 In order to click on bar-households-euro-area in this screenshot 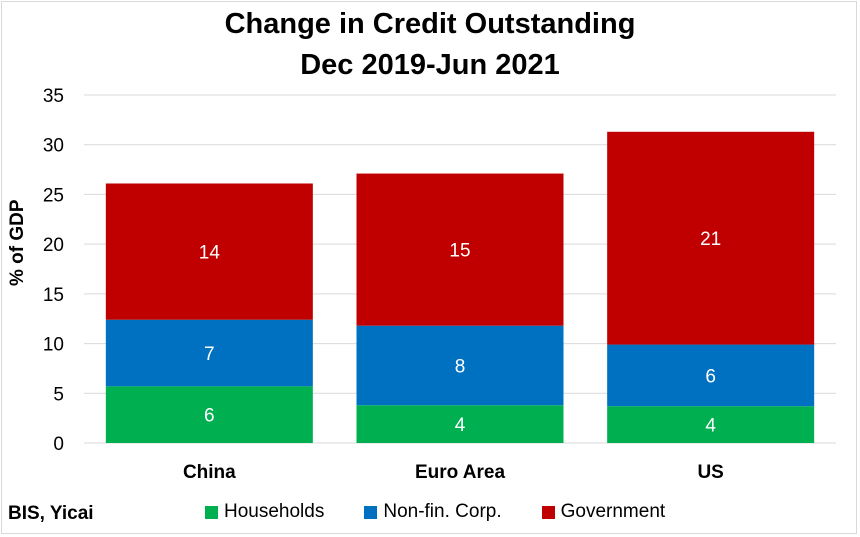, I will do `click(460, 424)`.